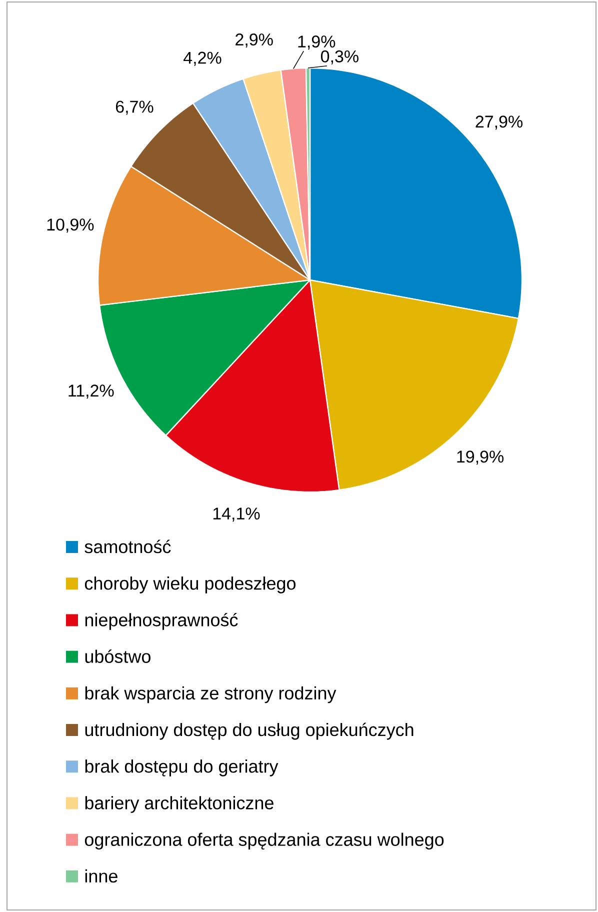  I want to click on data-label: 2,9%, so click(254, 40).